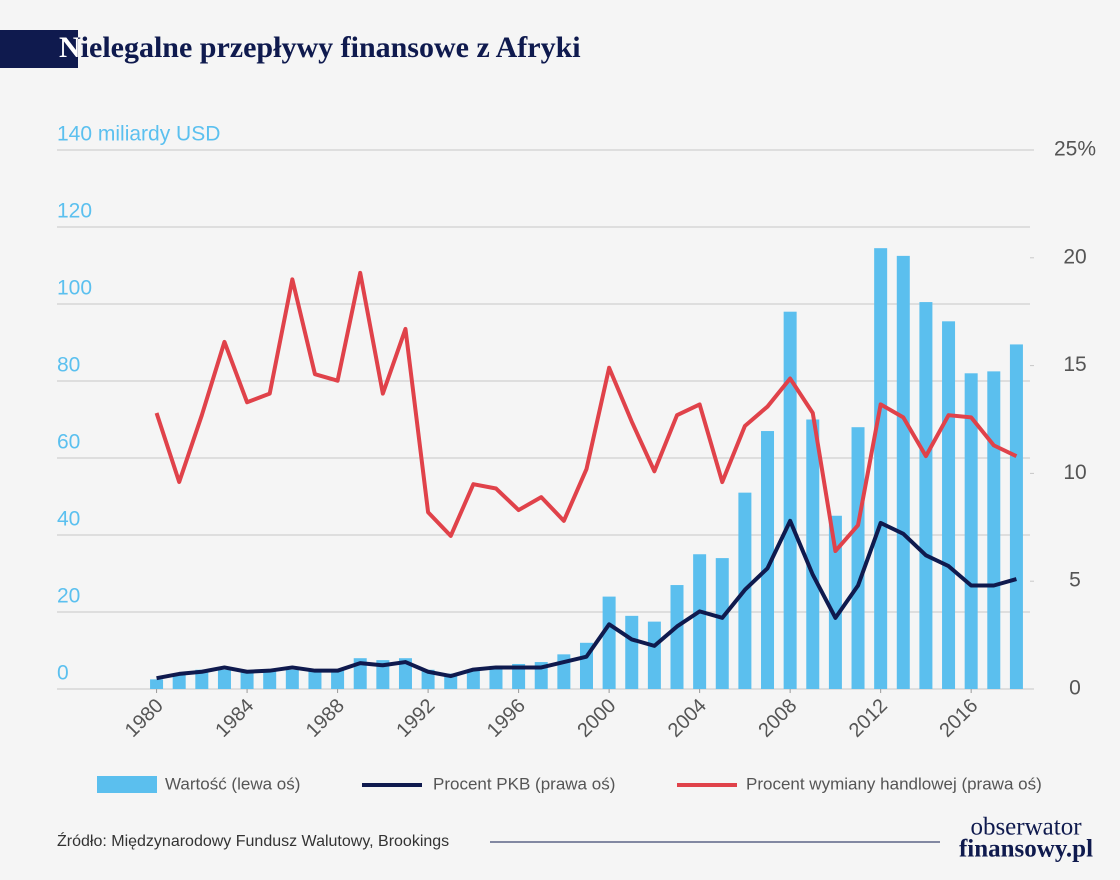 Image resolution: width=1120 pixels, height=880 pixels. What do you see at coordinates (1074, 472) in the screenshot?
I see `y2-tick-label: 10` at bounding box center [1074, 472].